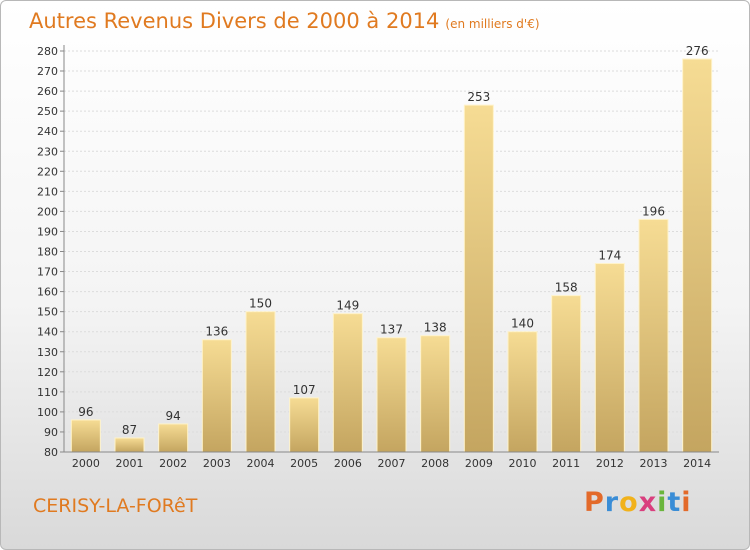 Image resolution: width=750 pixels, height=550 pixels. What do you see at coordinates (217, 463) in the screenshot?
I see `x-tick-label: 2003` at bounding box center [217, 463].